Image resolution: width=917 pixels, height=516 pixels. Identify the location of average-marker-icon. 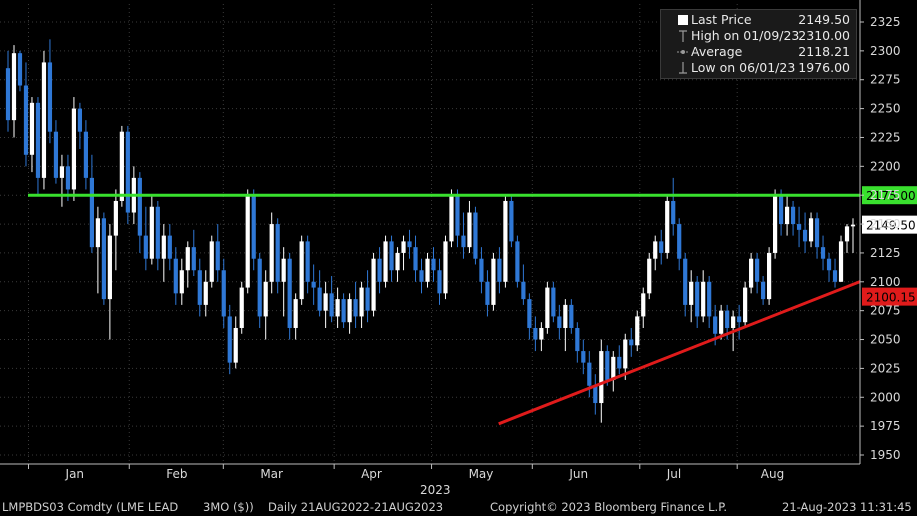
(683, 52).